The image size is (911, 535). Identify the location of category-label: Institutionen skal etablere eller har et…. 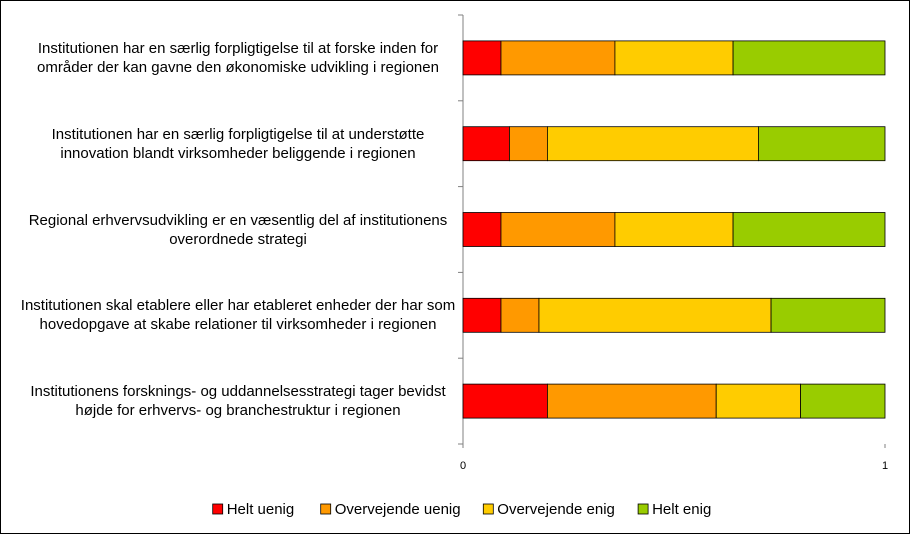
(238, 315).